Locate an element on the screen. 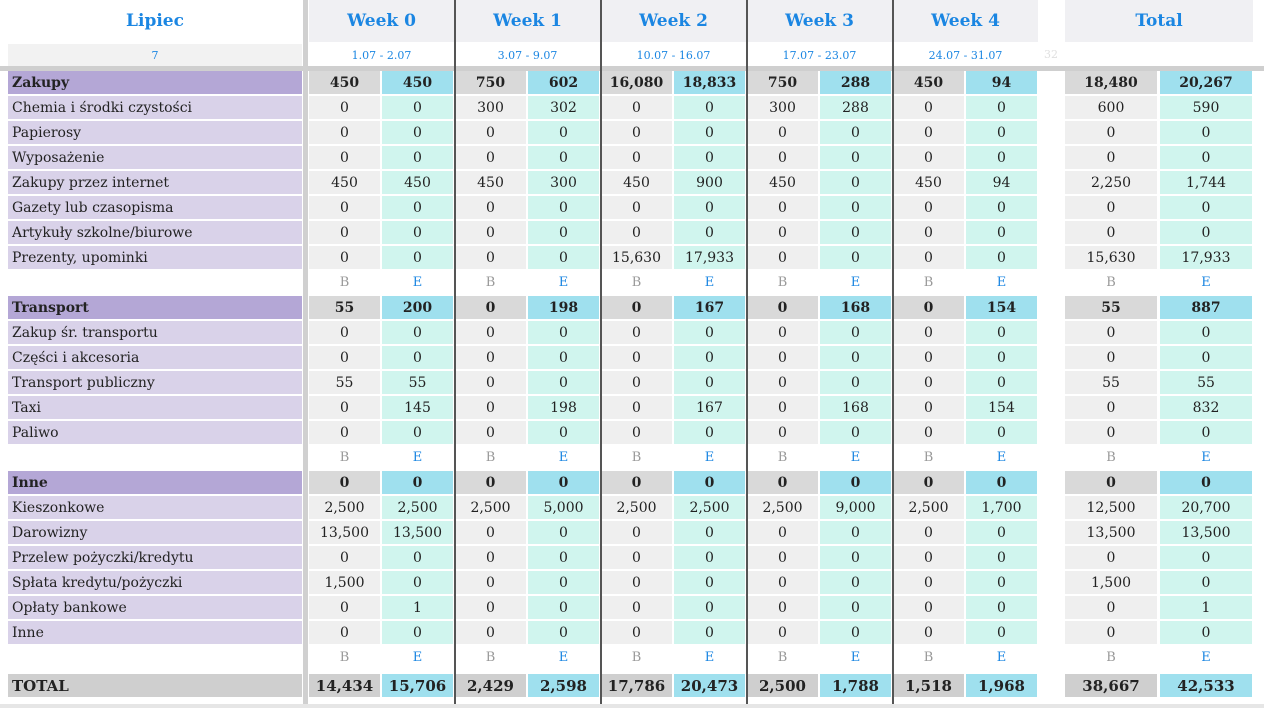  row-0-2-cell-7: 0 is located at coordinates (855, 157).